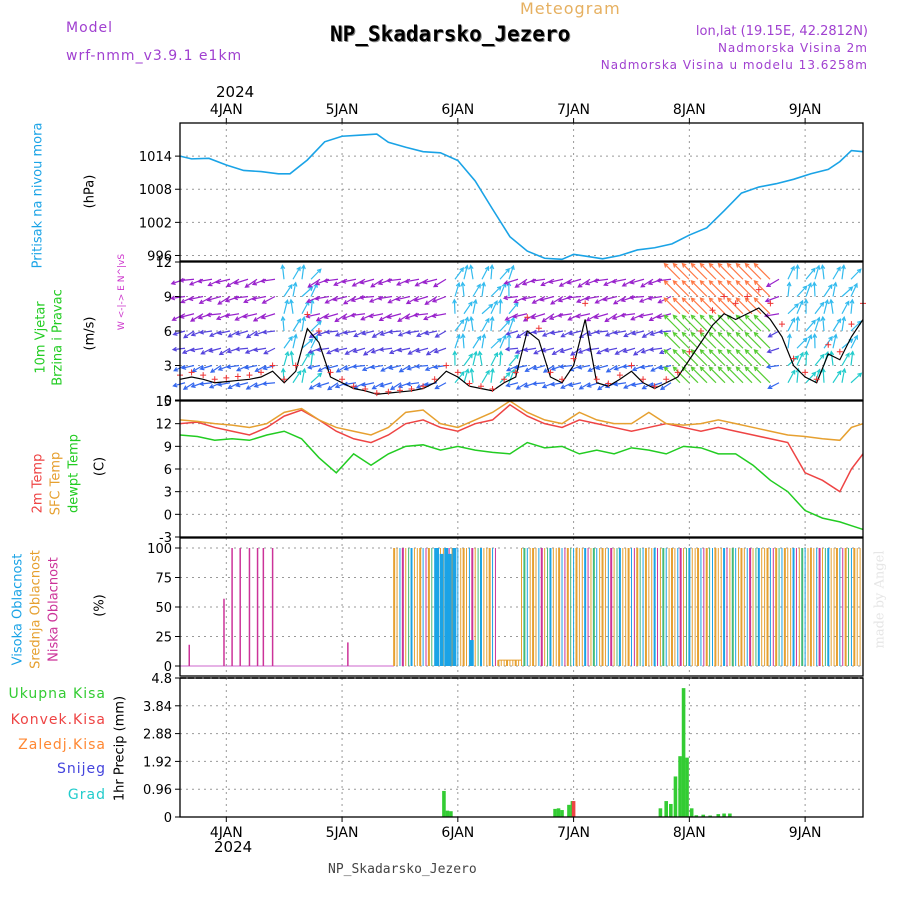  What do you see at coordinates (226, 833) in the screenshot?
I see `x-tick-bottom-0: 4JAN` at bounding box center [226, 833].